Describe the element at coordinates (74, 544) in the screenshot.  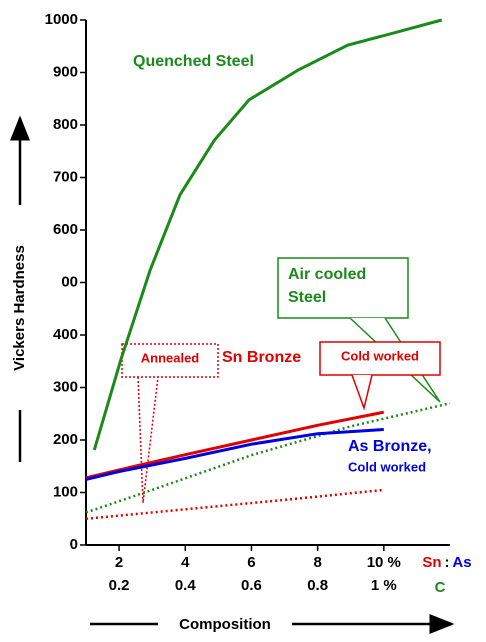
I see `y-tick-label: 0` at that location.